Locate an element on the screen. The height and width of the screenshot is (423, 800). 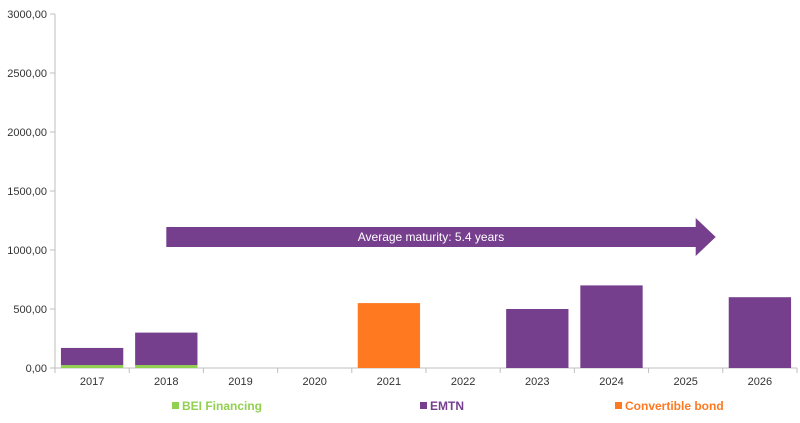
x-tick-label: 2024 is located at coordinates (611, 382).